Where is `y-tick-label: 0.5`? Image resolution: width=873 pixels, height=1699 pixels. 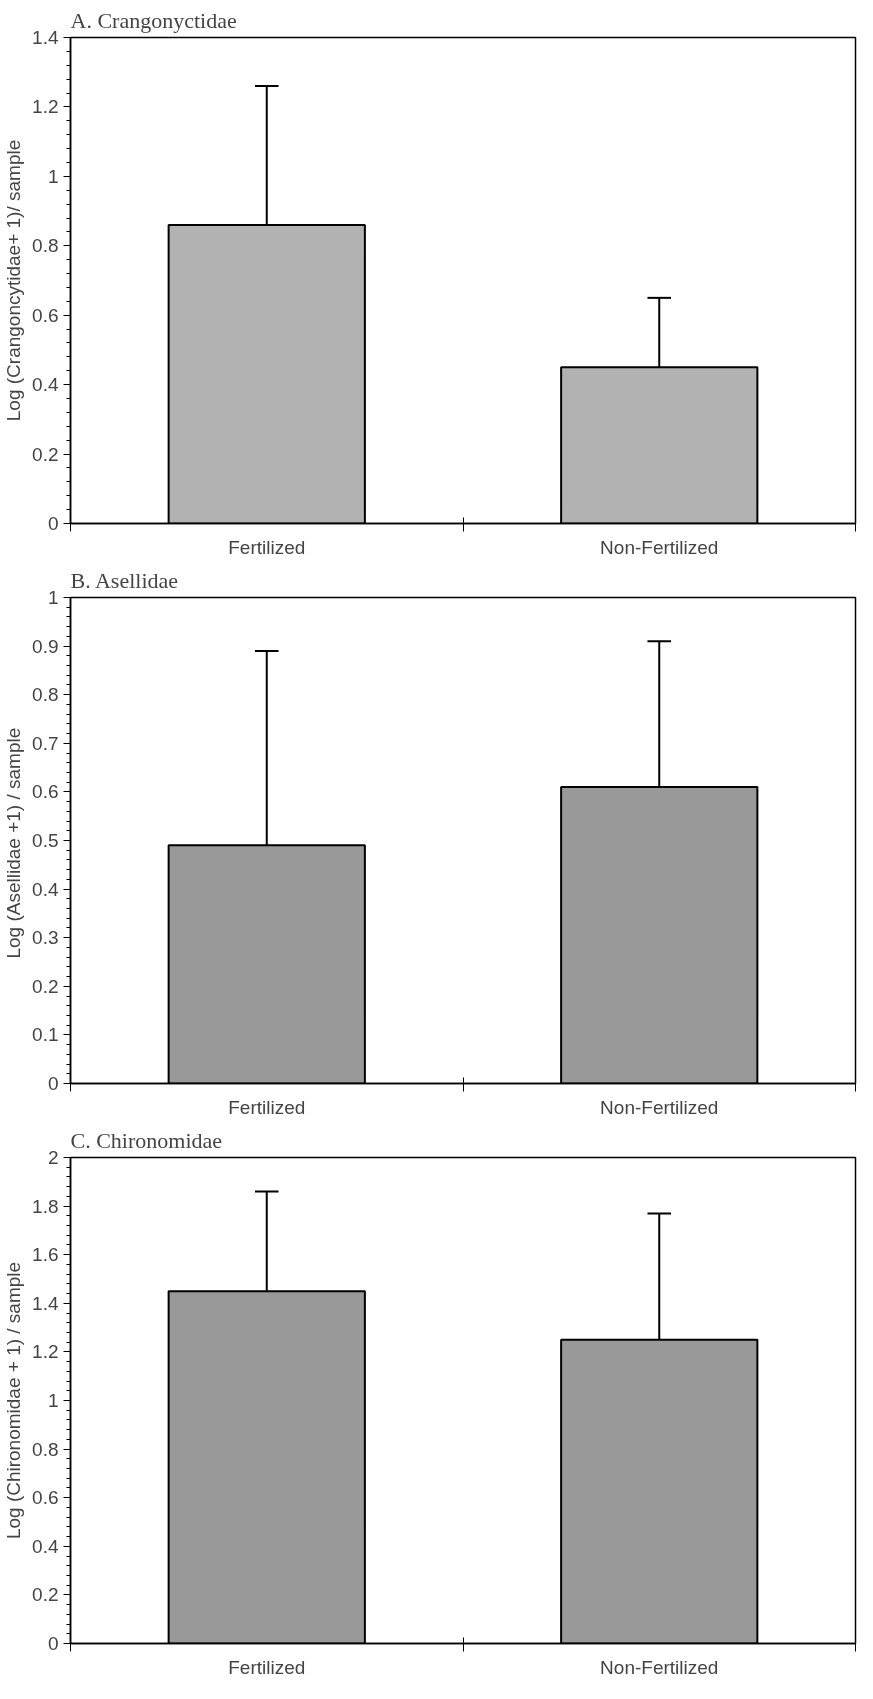 y-tick-label: 0.5 is located at coordinates (45, 840).